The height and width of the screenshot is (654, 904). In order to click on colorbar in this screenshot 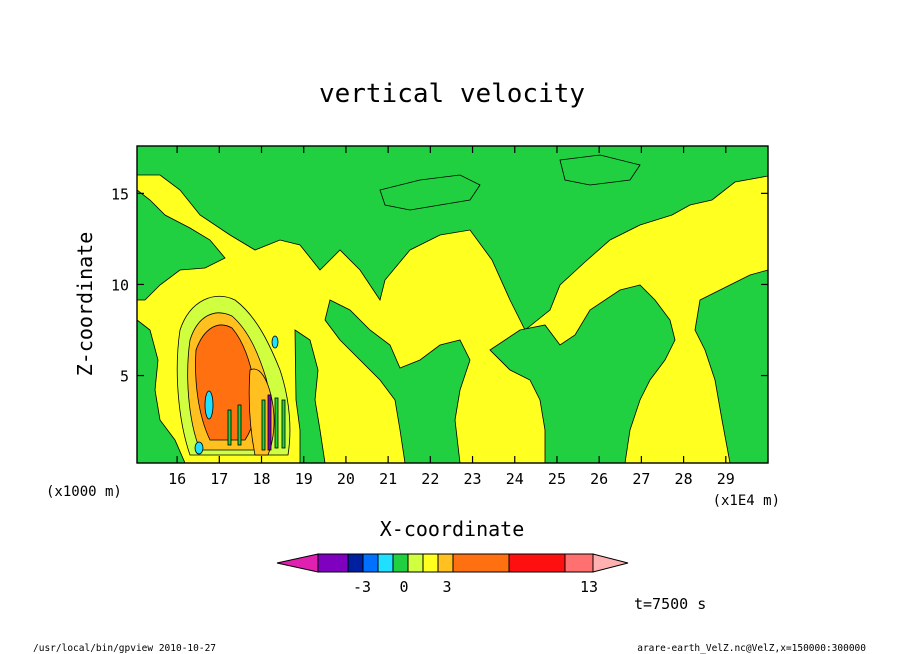, I will do `click(452, 563)`.